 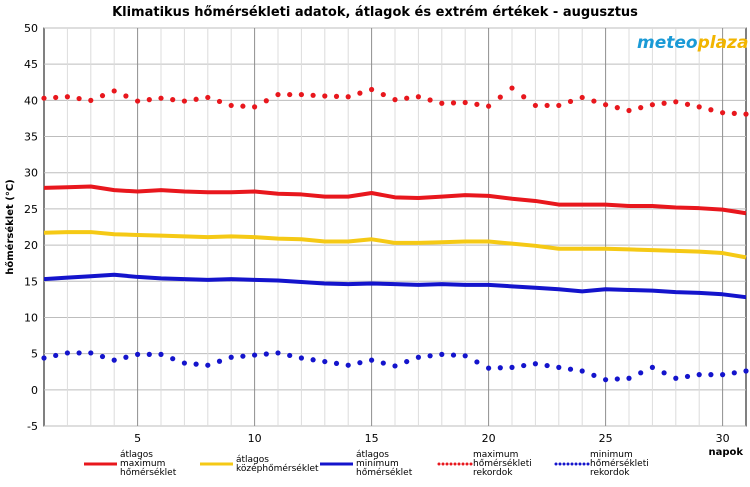 I want to click on x-axis-label: napok, so click(x=725, y=452).